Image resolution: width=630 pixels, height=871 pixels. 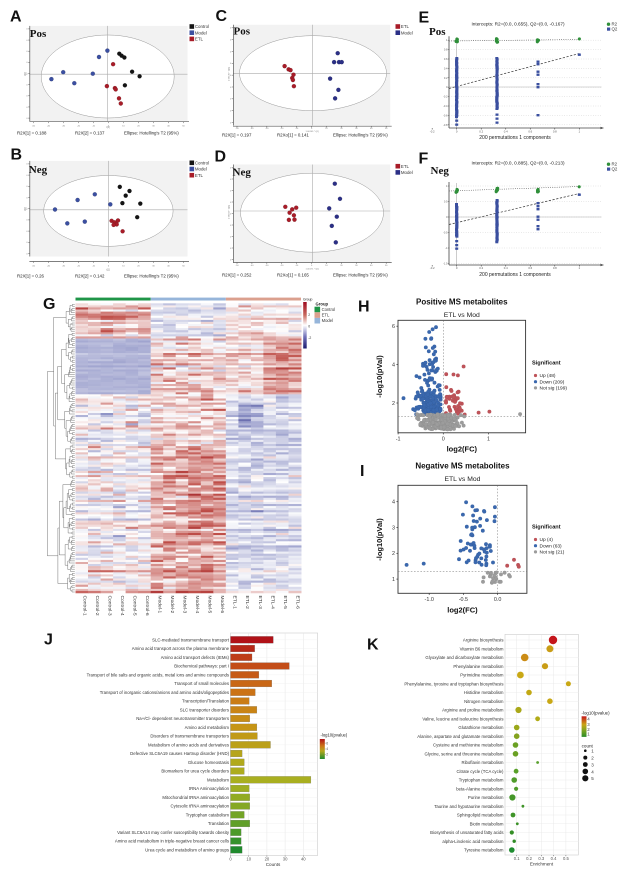 What do you see at coordinates (546, 364) in the screenshot?
I see `svg-text: Significant` at bounding box center [546, 364].